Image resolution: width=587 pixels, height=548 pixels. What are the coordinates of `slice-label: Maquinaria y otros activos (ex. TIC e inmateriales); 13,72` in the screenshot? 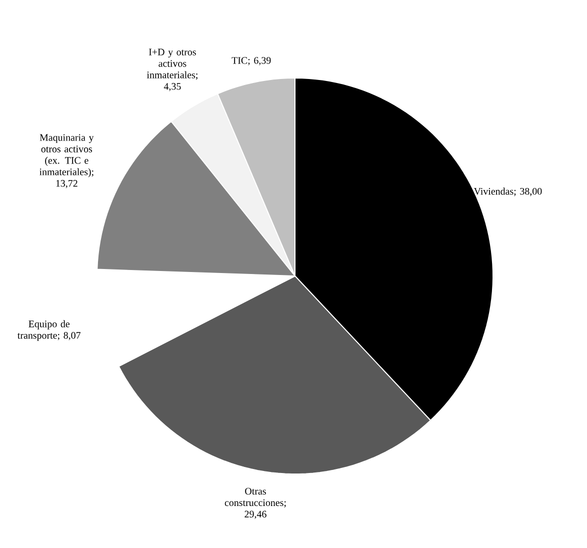 It's located at (66, 161).